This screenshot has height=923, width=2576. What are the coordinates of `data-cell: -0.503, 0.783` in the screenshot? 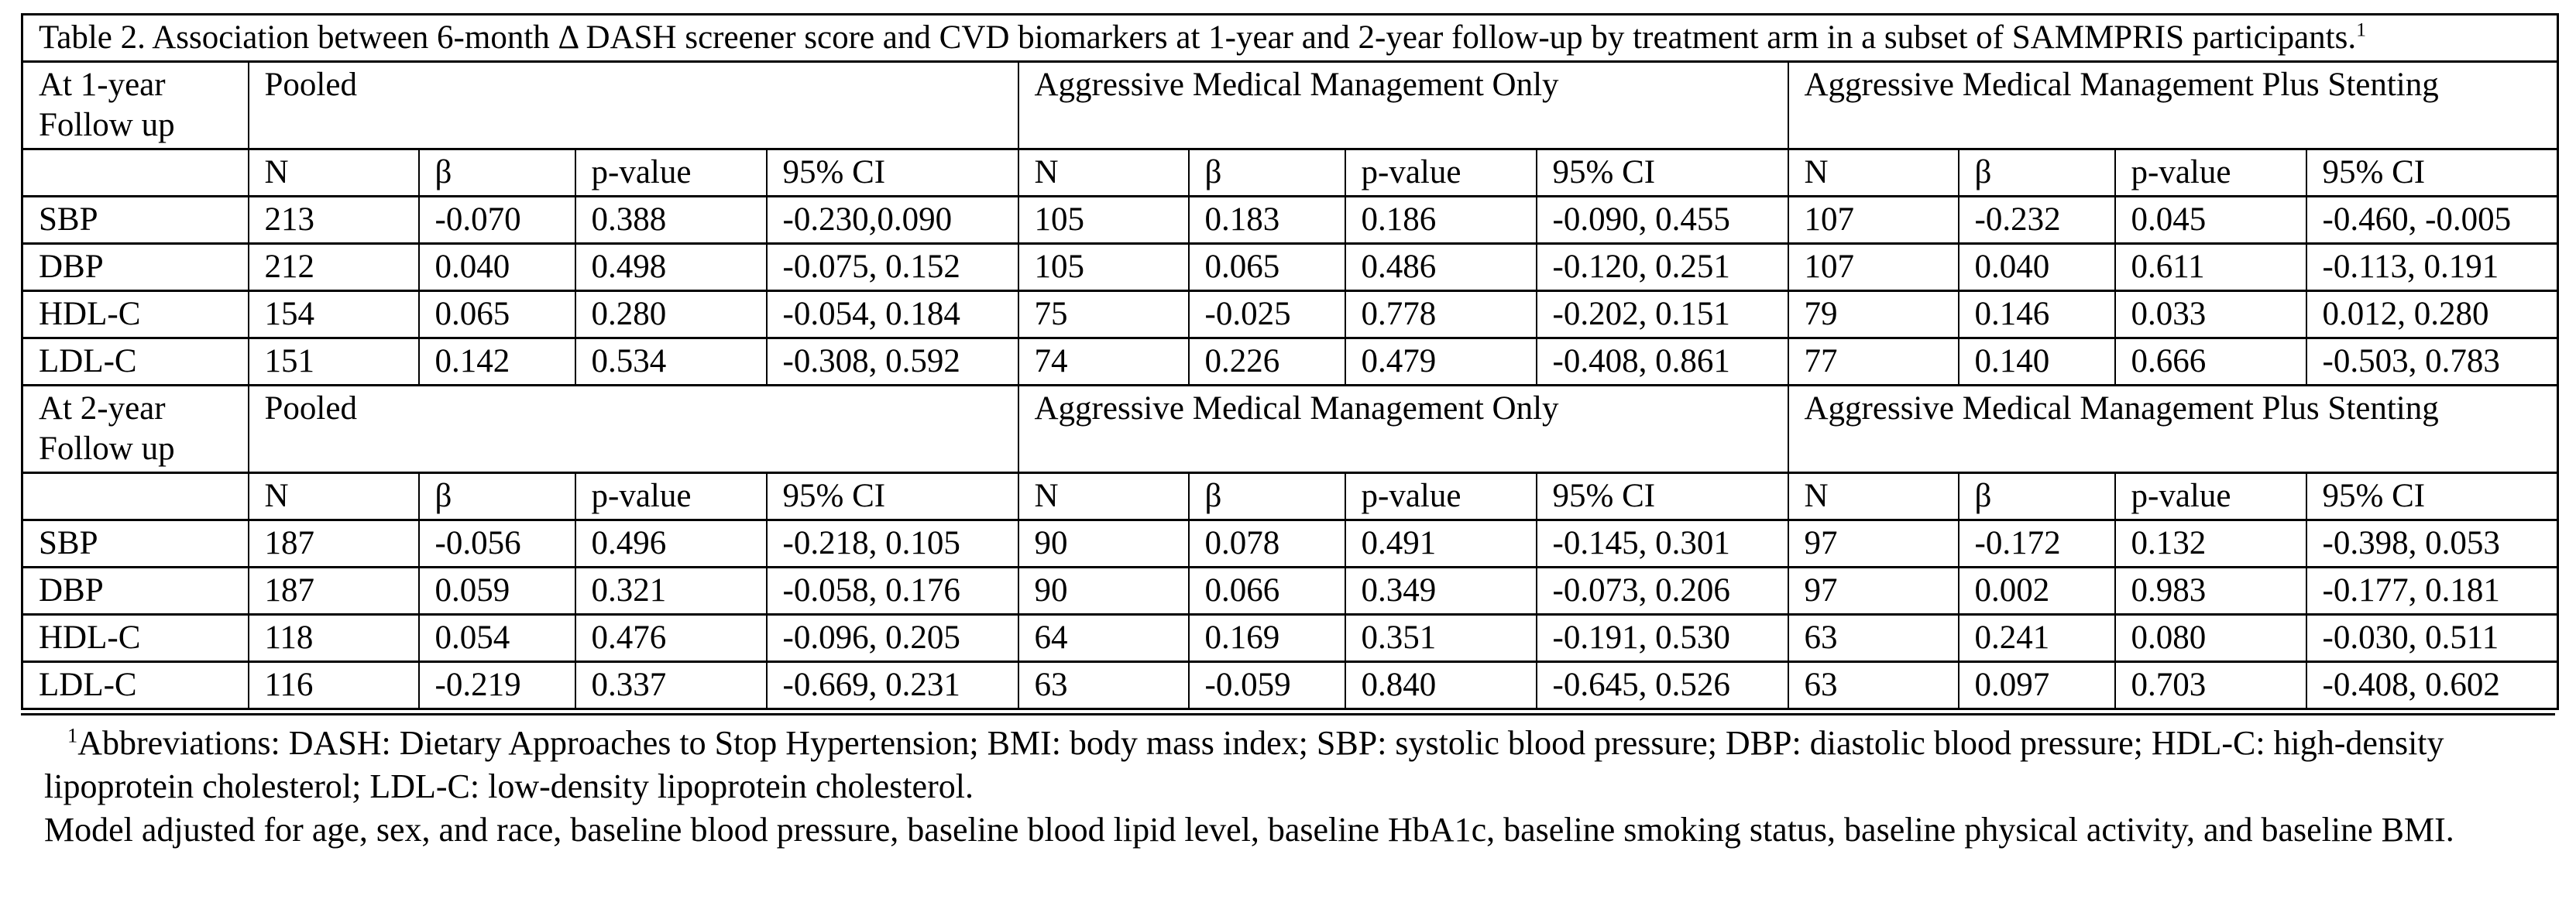 It's located at (2432, 361).